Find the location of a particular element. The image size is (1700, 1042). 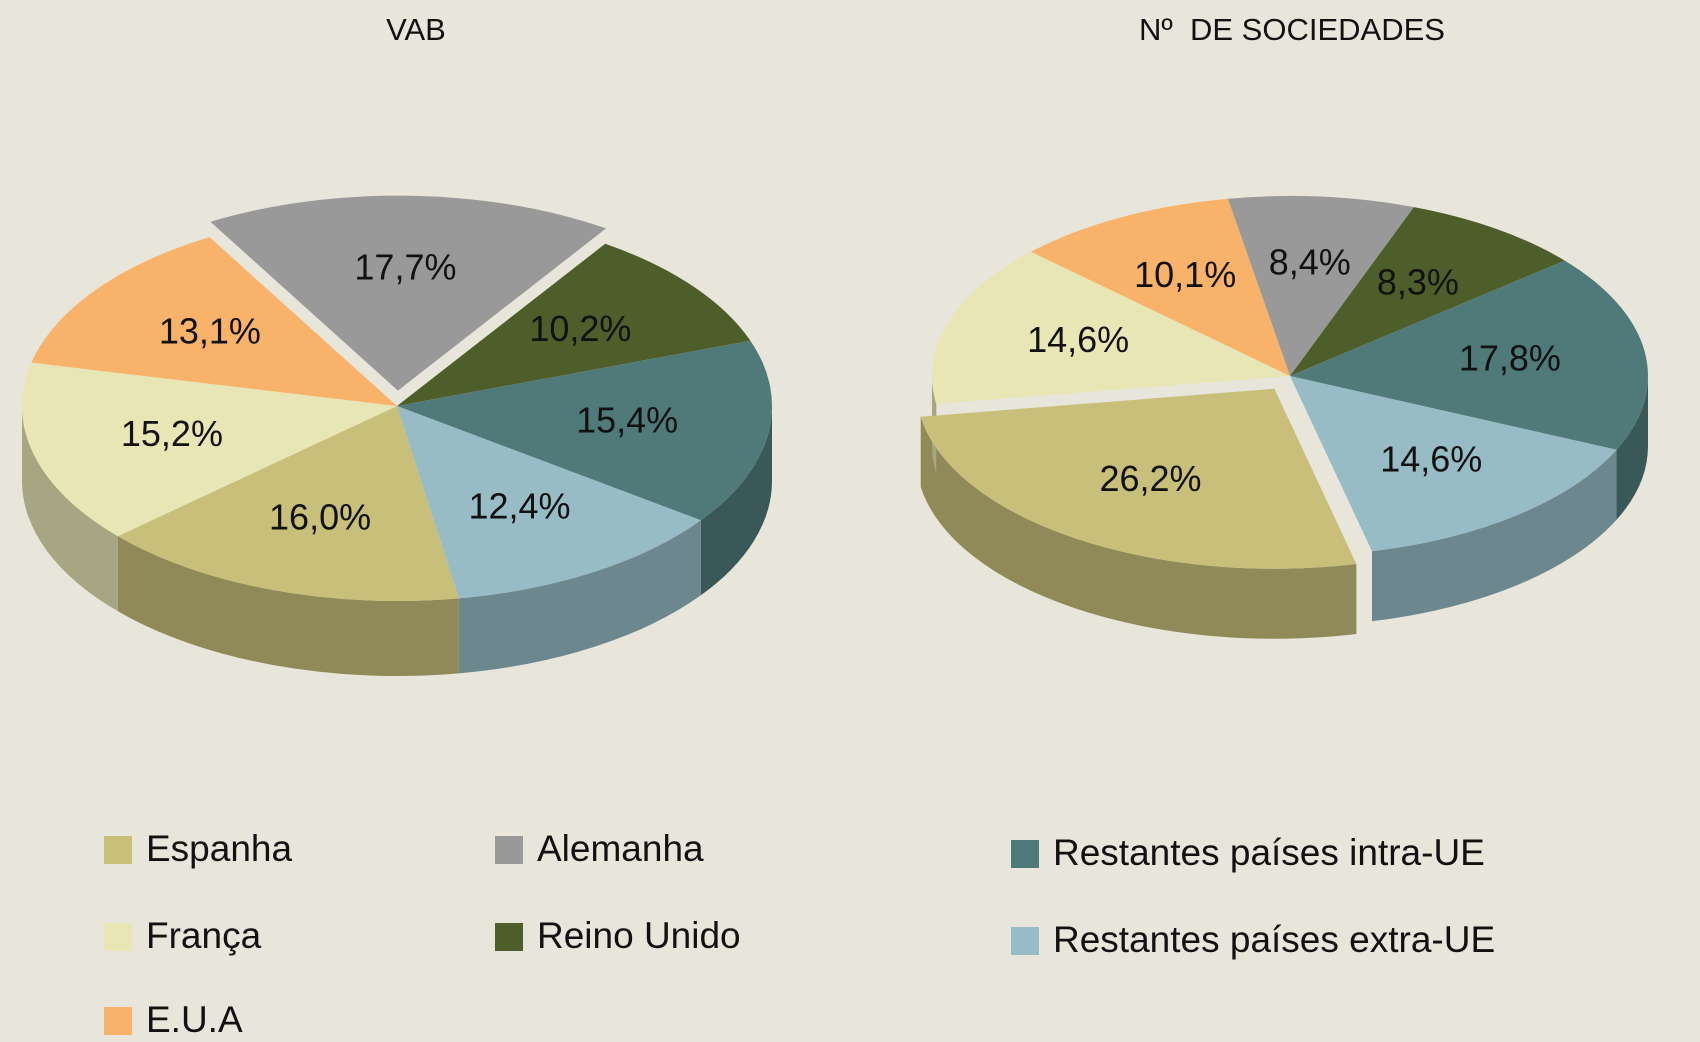

legend-label: Espanha is located at coordinates (219, 848).